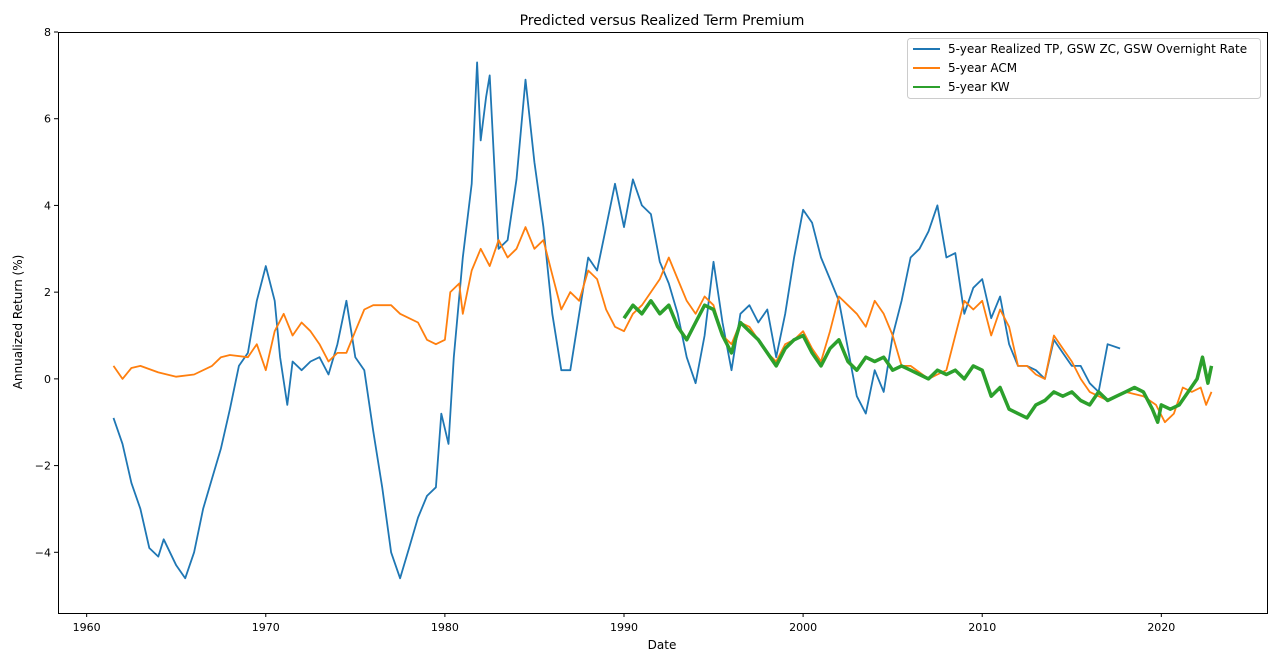  Describe the element at coordinates (47, 205) in the screenshot. I see `y-tick-label: 4` at that location.